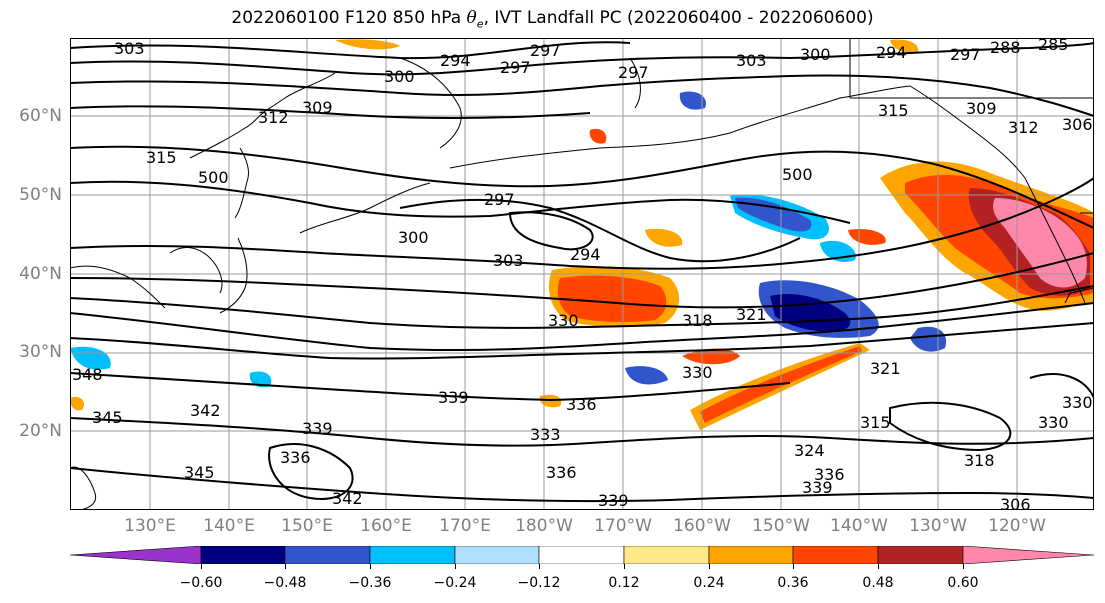 Image resolution: width=1105 pixels, height=603 pixels. Describe the element at coordinates (545, 434) in the screenshot. I see `contour-label: 333` at that location.